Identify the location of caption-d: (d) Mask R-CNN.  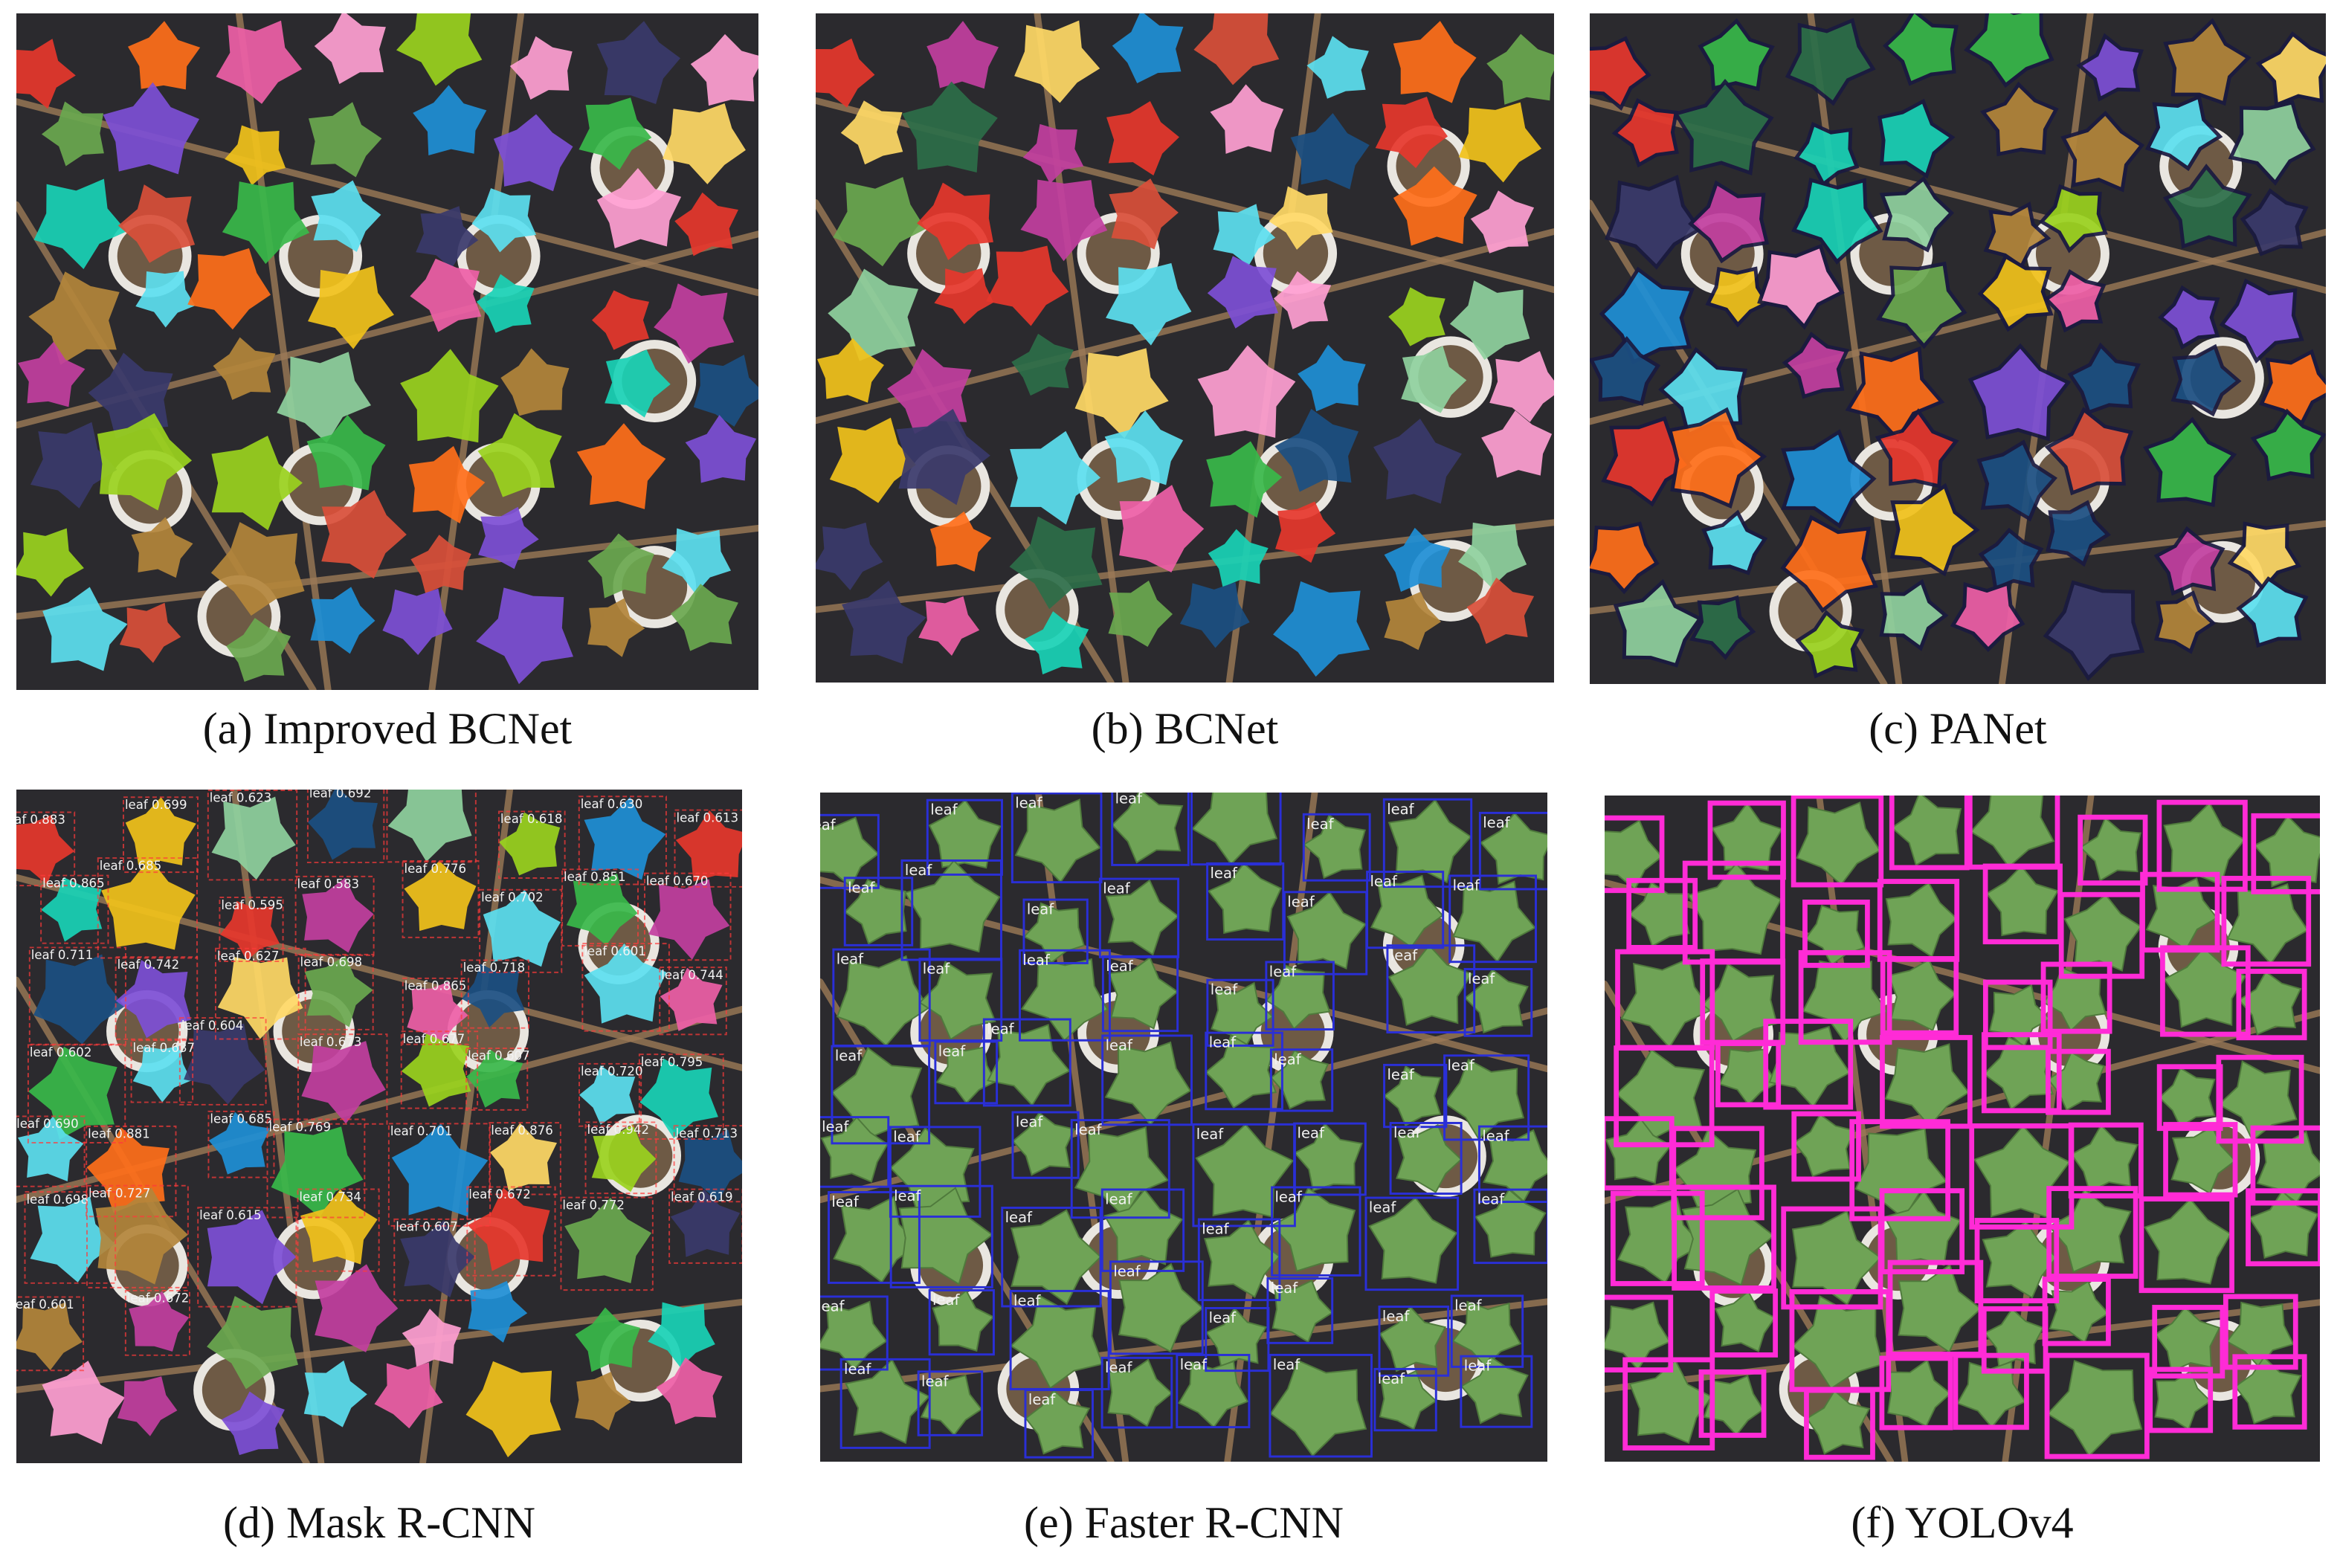
(379, 1522).